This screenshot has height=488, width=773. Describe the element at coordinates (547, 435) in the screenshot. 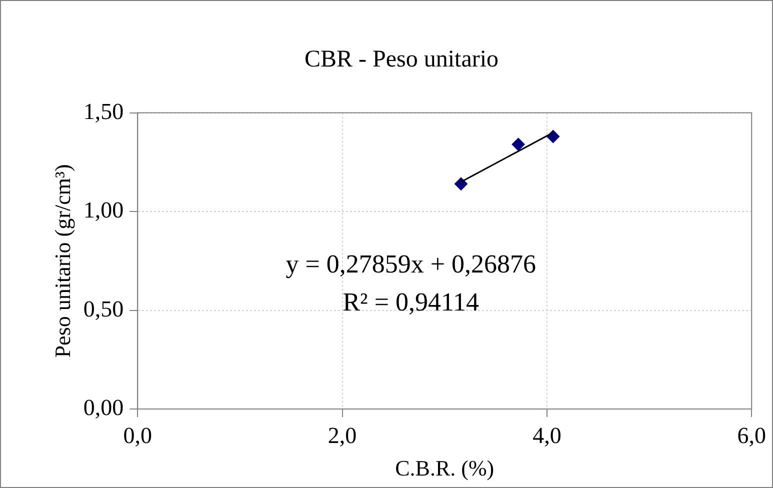

I see `x-tick-label: 4,0` at that location.